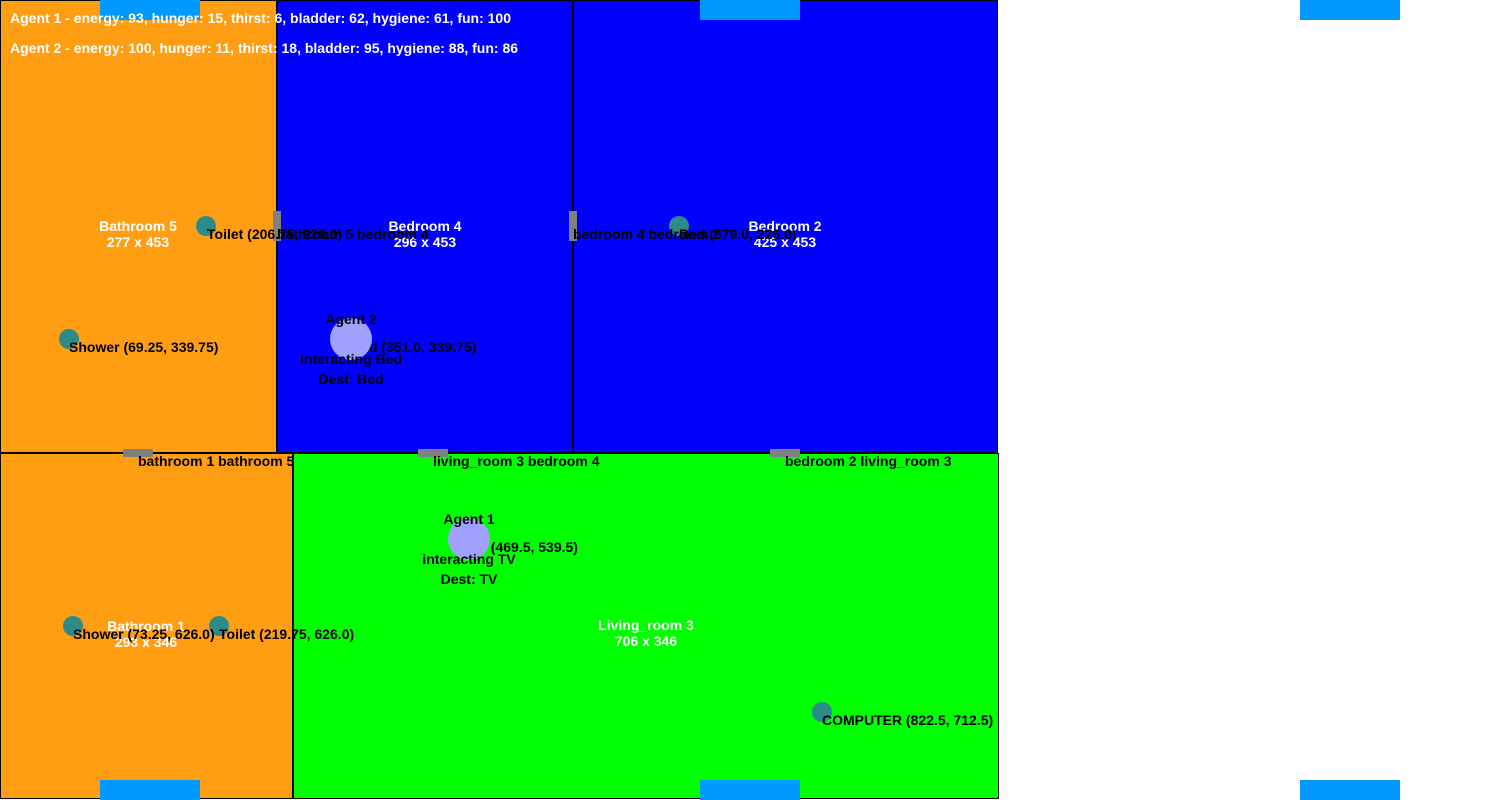  I want to click on agent-2-destination: Dest: Bed, so click(351, 379).